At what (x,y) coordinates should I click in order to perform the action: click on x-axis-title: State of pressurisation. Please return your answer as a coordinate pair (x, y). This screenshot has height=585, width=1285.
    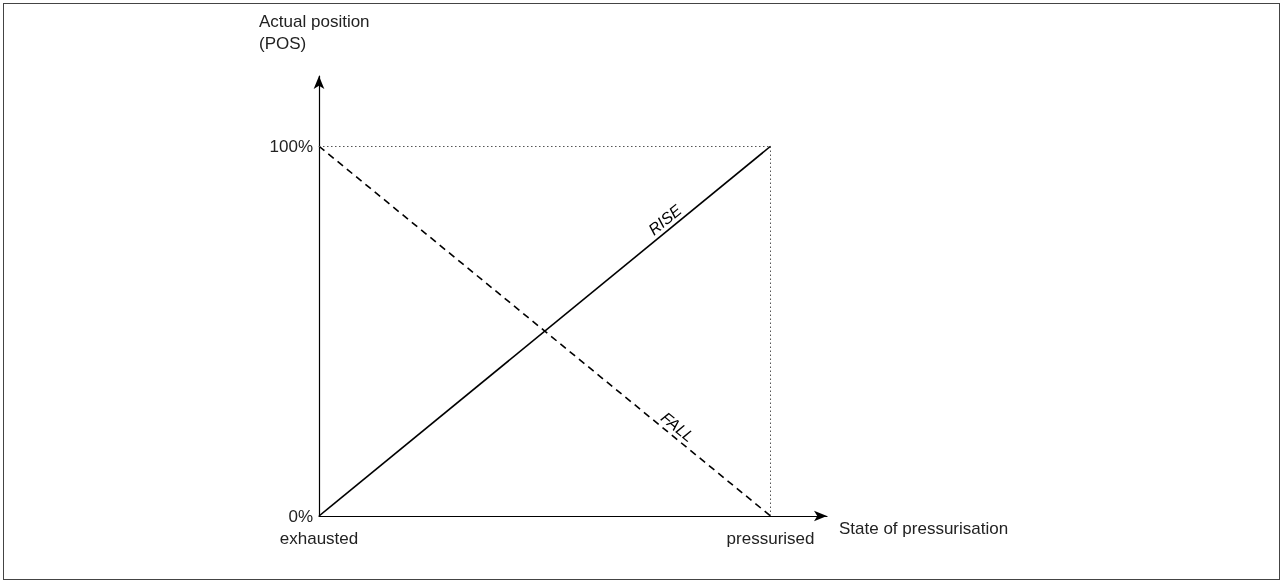
    Looking at the image, I should click on (924, 528).